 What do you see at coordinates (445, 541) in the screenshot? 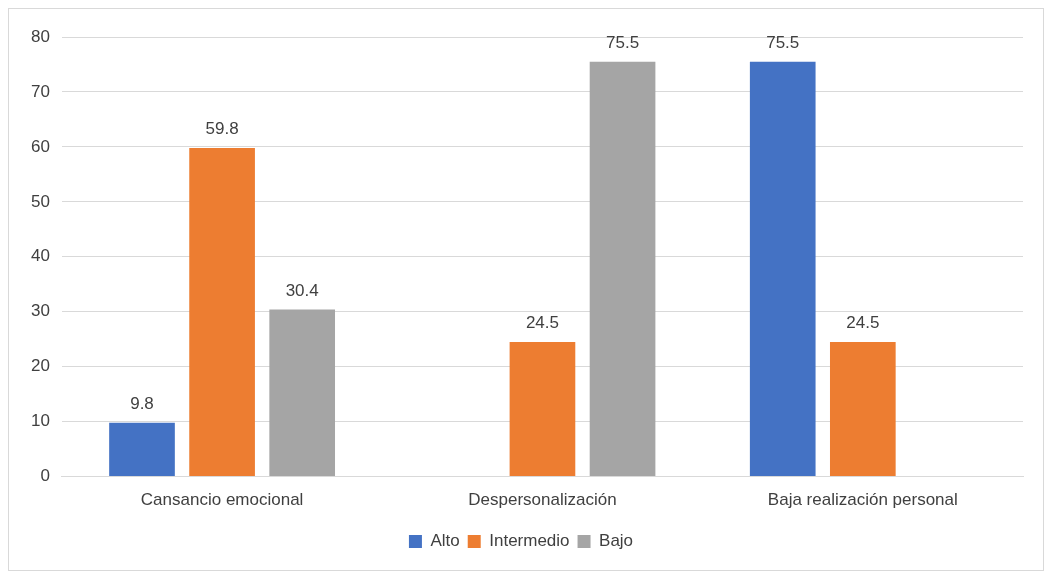
I see `legend-label: Alto` at bounding box center [445, 541].